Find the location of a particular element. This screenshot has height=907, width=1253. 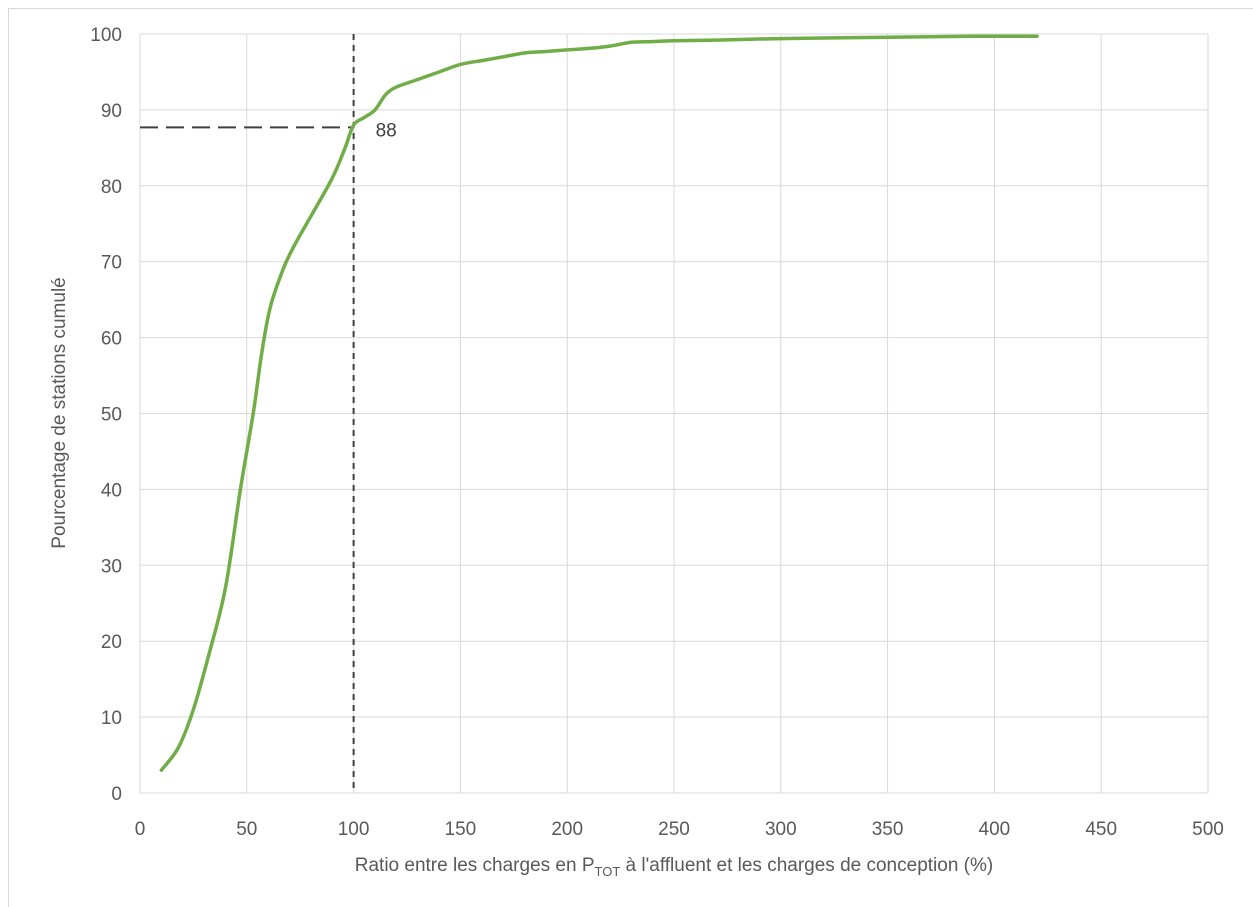

x-tick-200: 200 is located at coordinates (567, 829).